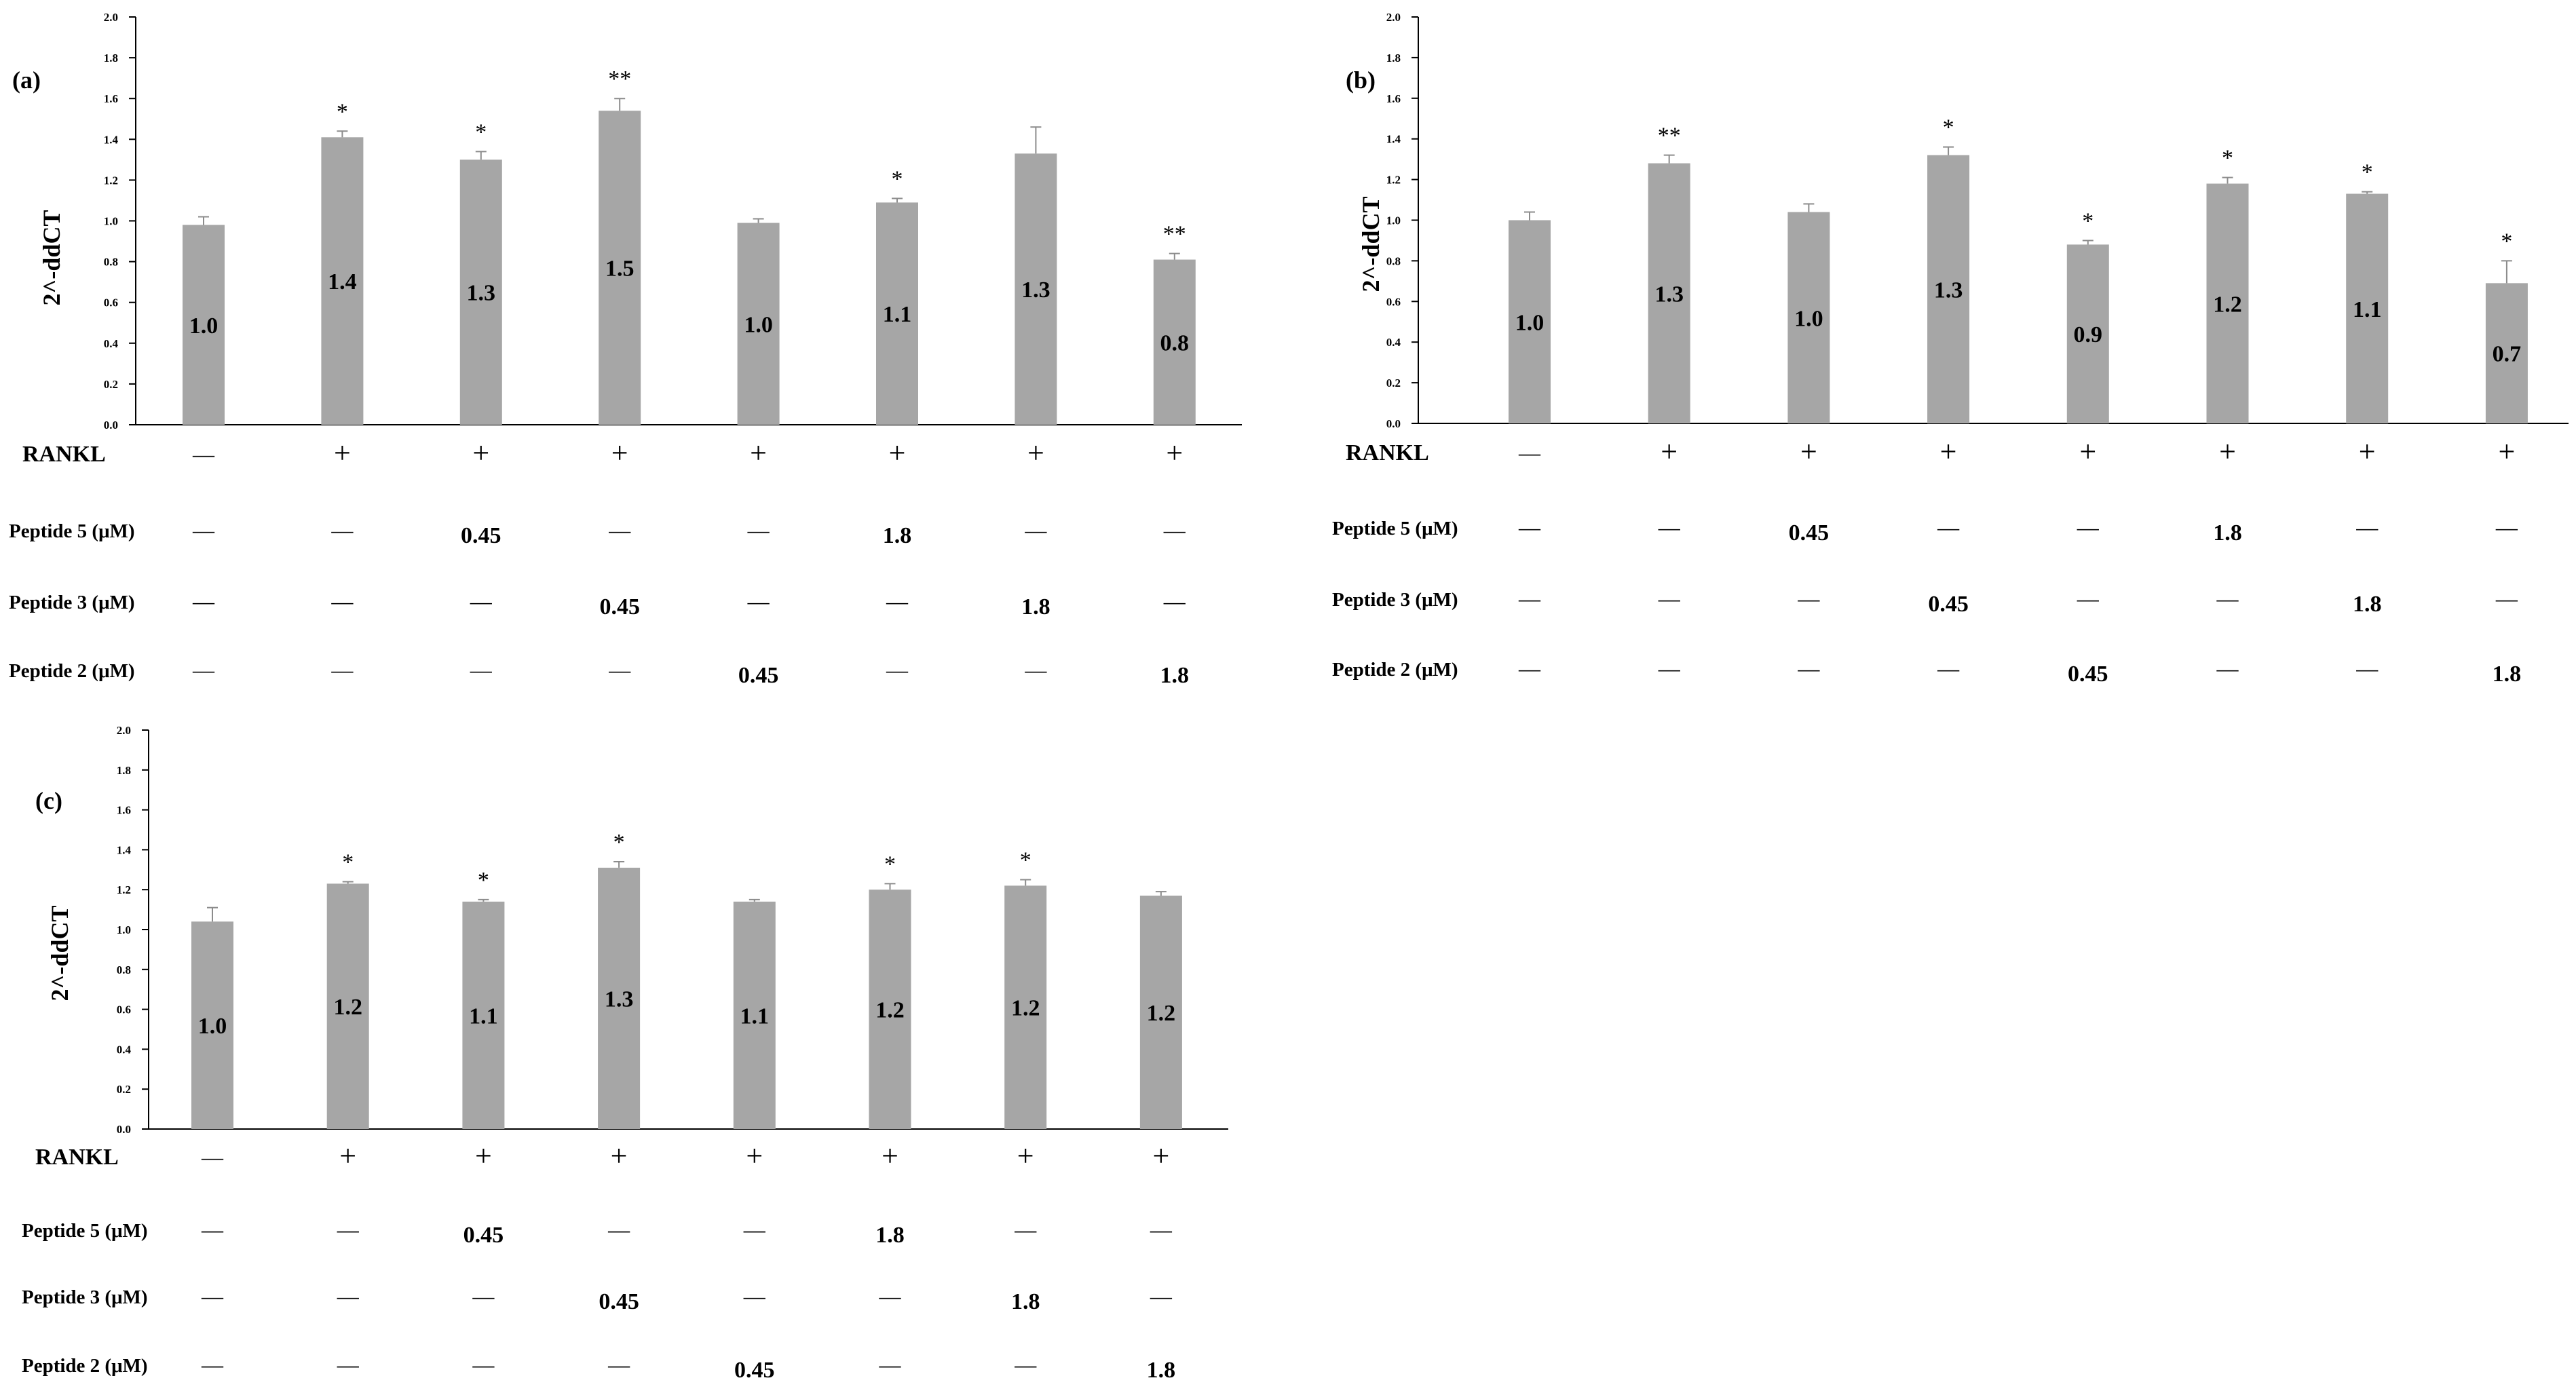 This screenshot has width=2576, height=1395. Describe the element at coordinates (755, 1016) in the screenshot. I see `data-label: 1.1` at that location.